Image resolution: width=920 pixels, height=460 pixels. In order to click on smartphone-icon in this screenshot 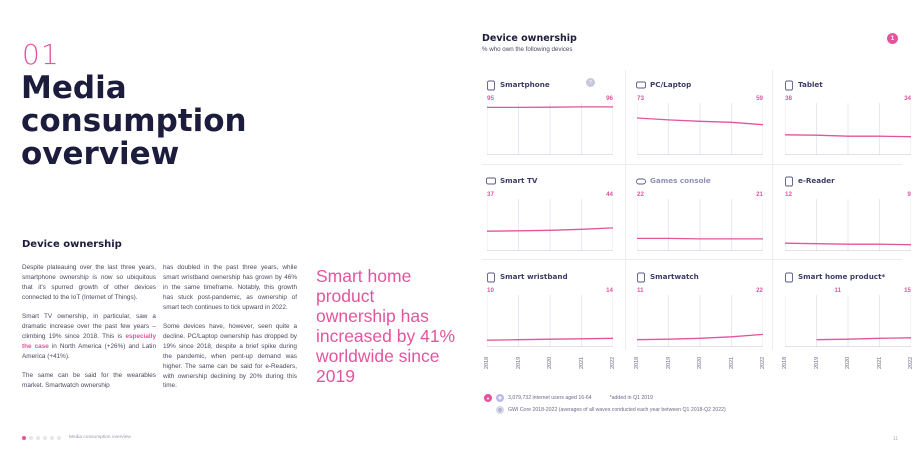, I will do `click(490, 84)`.